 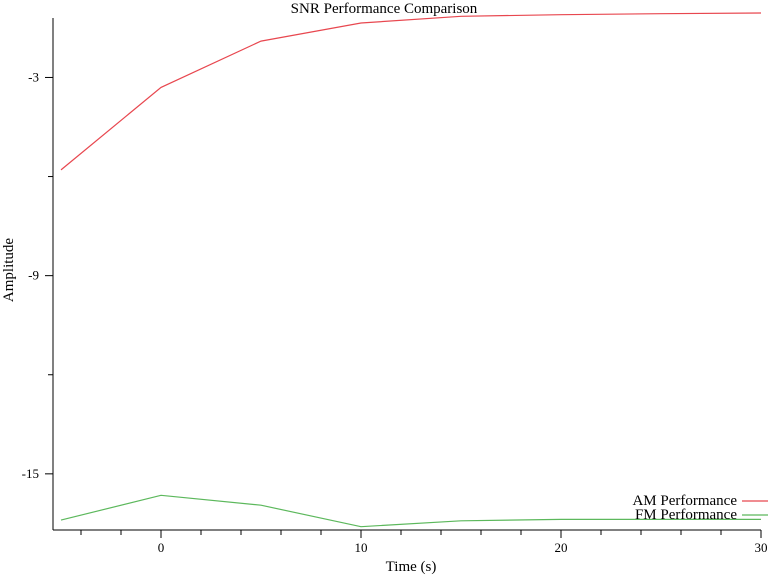 I want to click on y-tick-label: -15, so click(x=30, y=473).